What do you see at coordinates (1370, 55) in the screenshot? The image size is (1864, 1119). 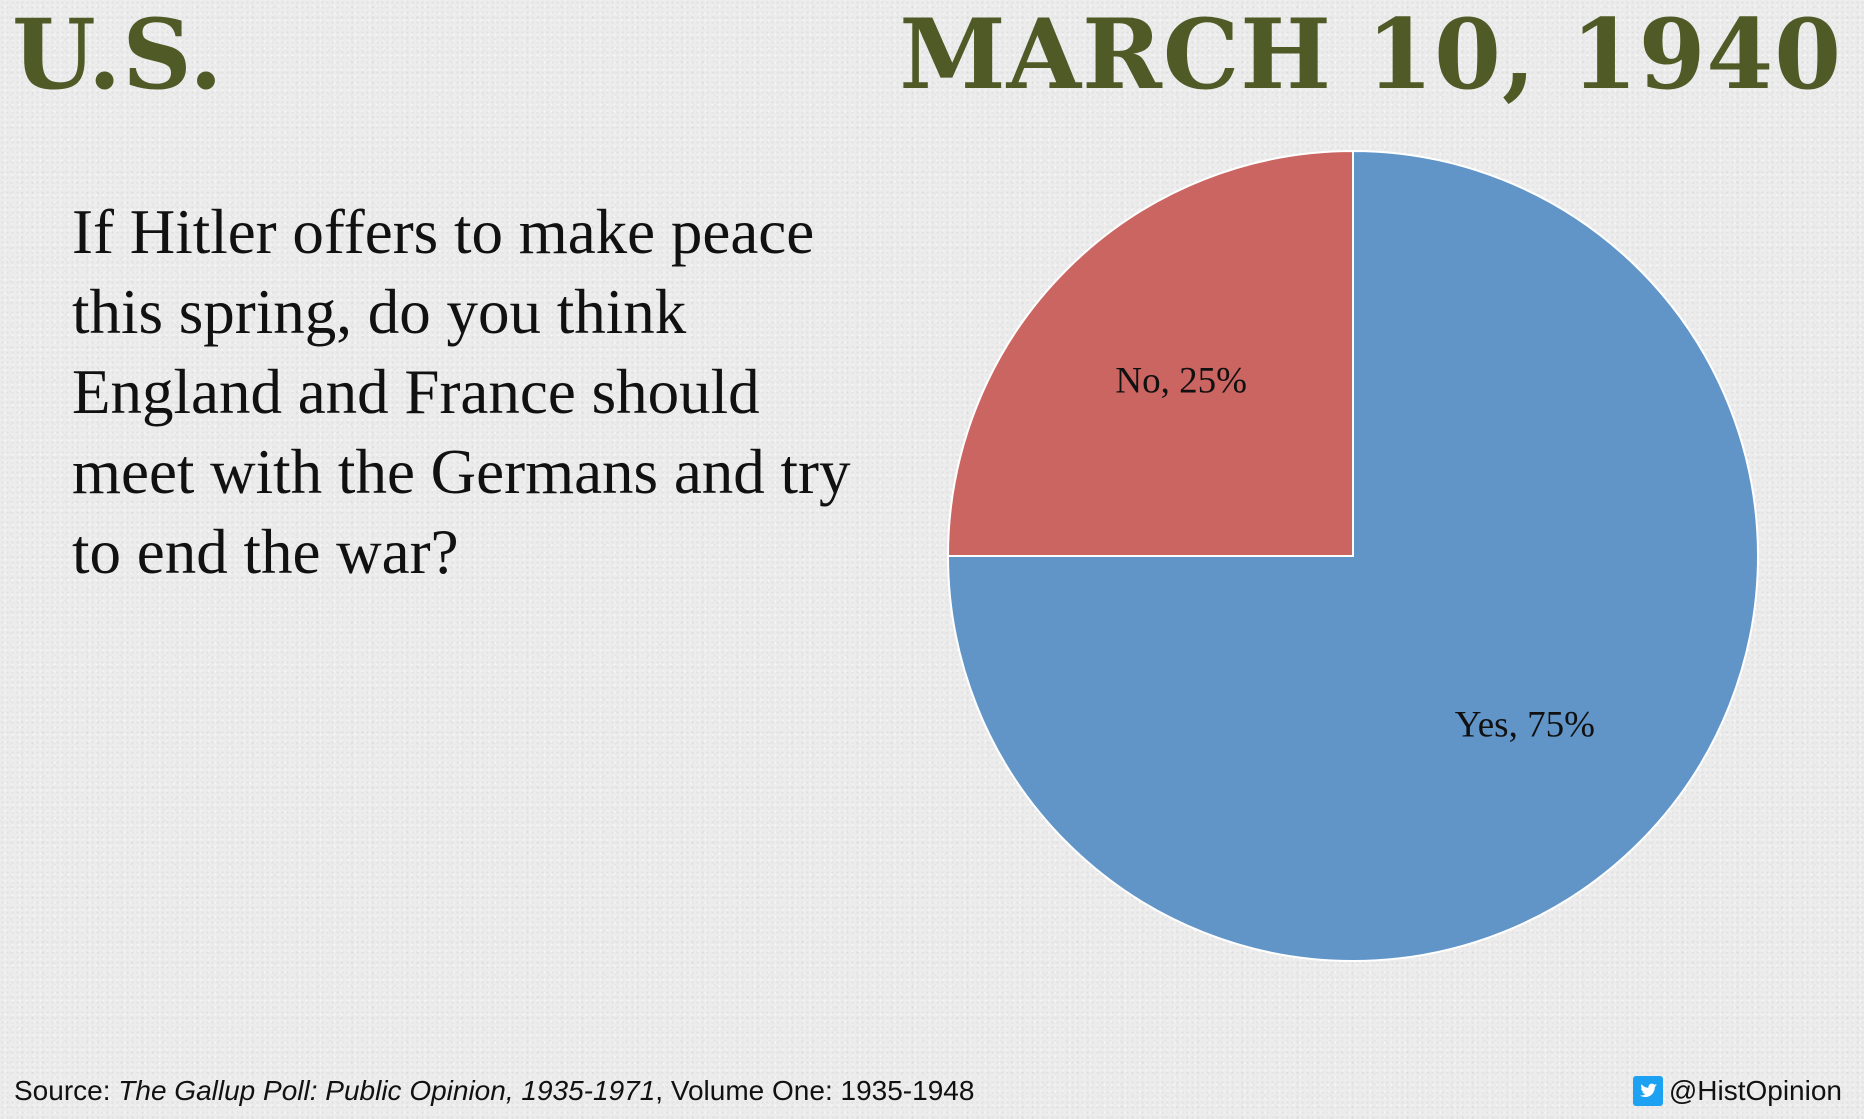 I see `header-date: MARCH 10, 1940` at bounding box center [1370, 55].